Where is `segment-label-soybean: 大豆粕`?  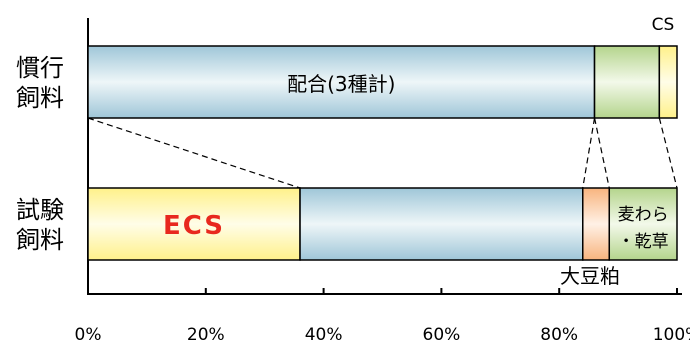
segment-label-soybean: 大豆粕 is located at coordinates (590, 276).